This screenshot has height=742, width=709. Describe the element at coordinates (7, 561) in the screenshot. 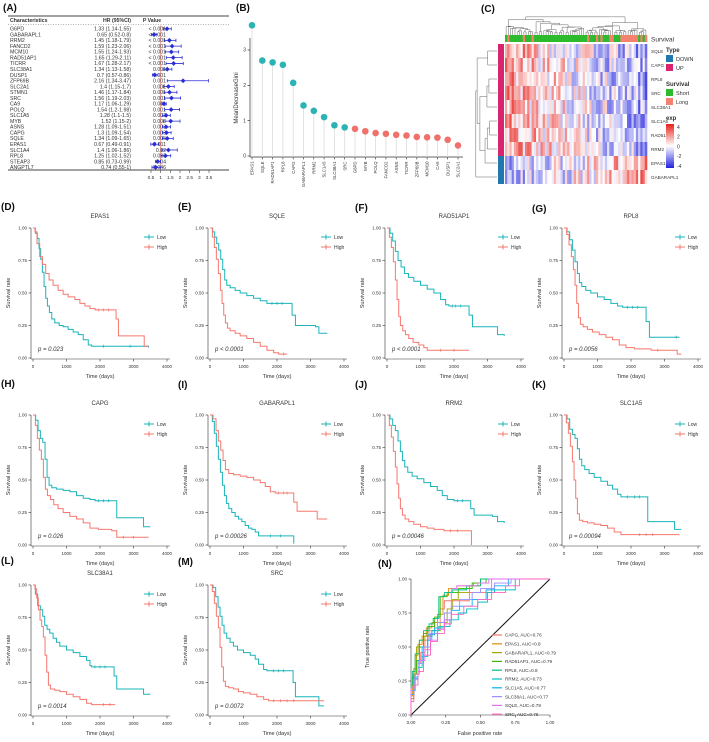

I see `panel-letter-l: (L)` at that location.